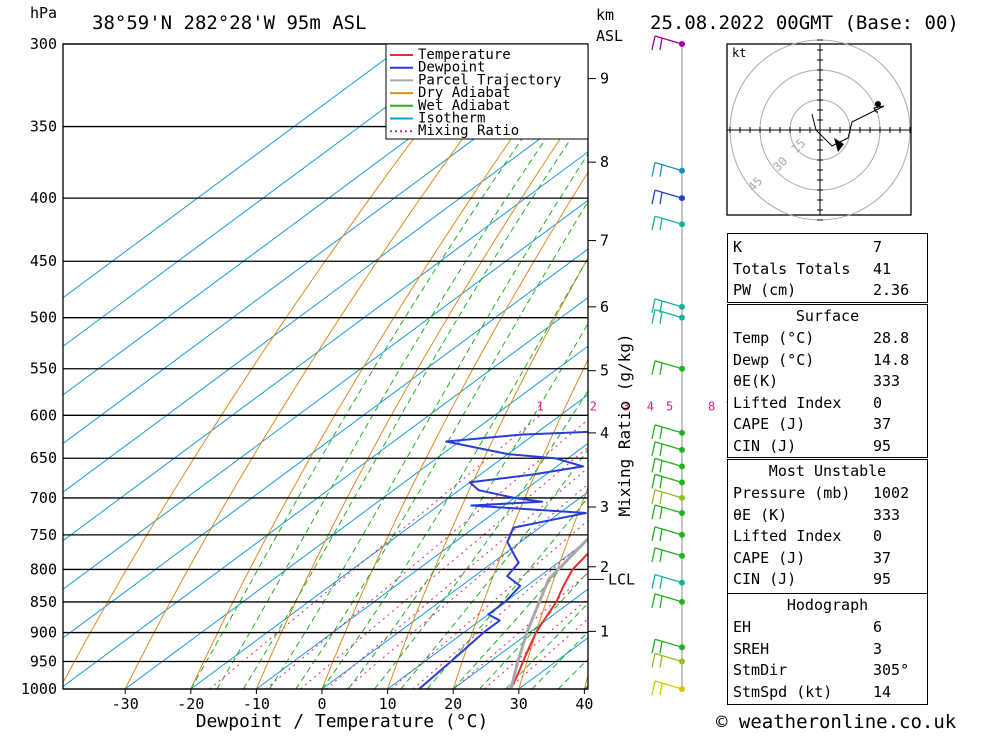 The height and width of the screenshot is (737, 1000). What do you see at coordinates (43, 198) in the screenshot?
I see `pressure-tick-label: 400` at bounding box center [43, 198].